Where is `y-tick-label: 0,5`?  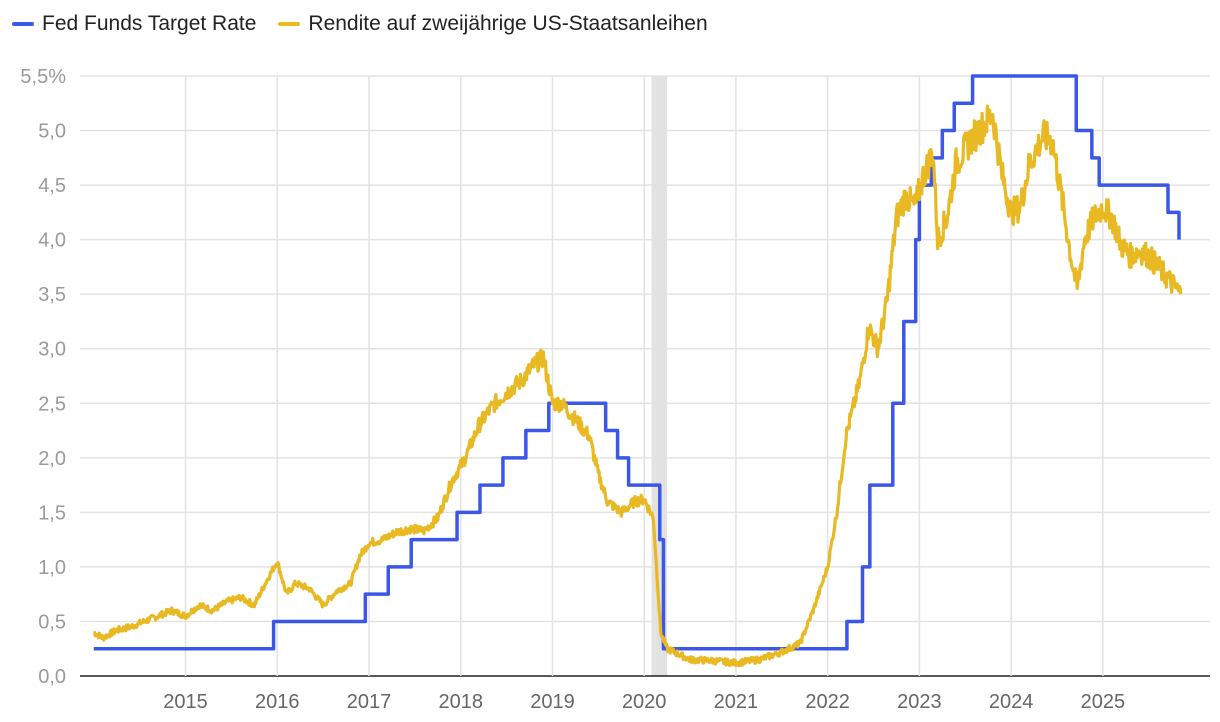
y-tick-label: 0,5 is located at coordinates (52, 622).